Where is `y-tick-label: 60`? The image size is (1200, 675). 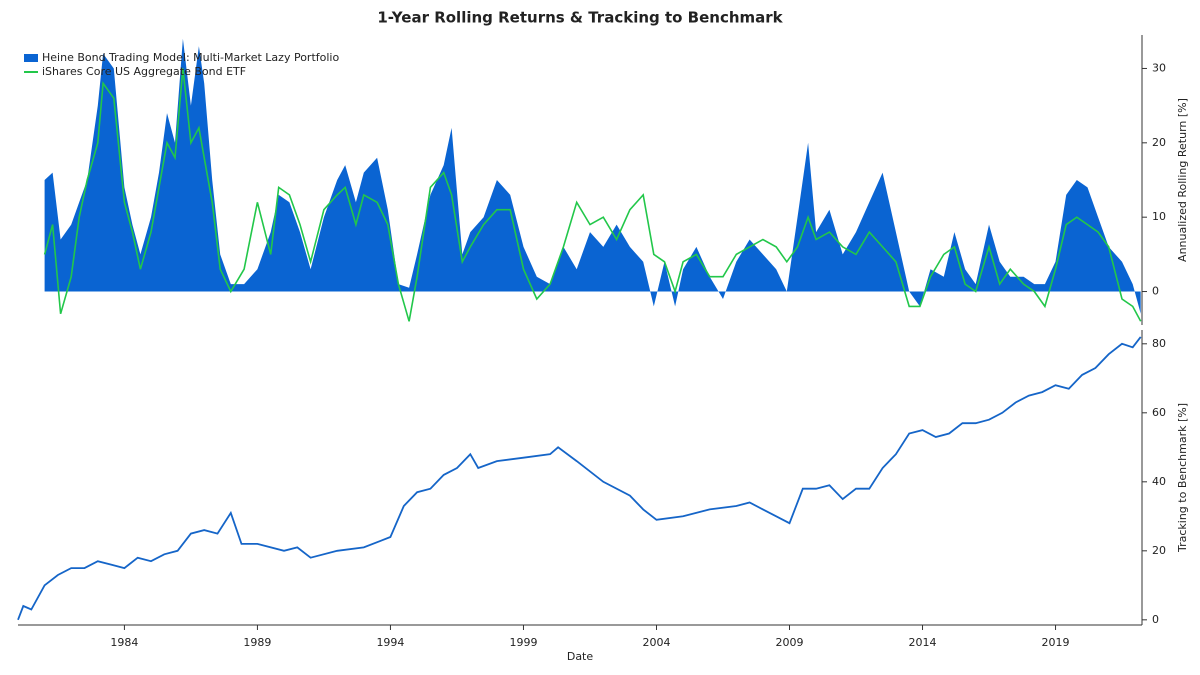
y-tick-label: 60 is located at coordinates (1159, 412).